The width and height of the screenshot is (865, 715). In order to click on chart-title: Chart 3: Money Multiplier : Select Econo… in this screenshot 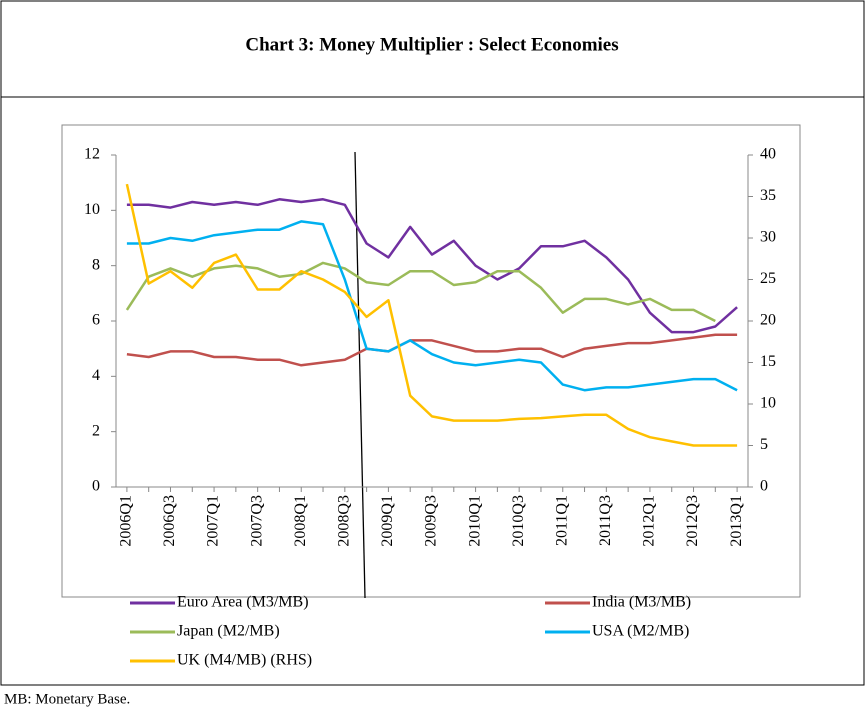, I will do `click(431, 44)`.